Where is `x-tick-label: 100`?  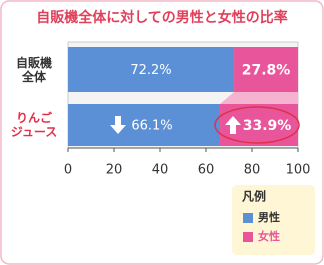
x-tick-label: 100 is located at coordinates (298, 170).